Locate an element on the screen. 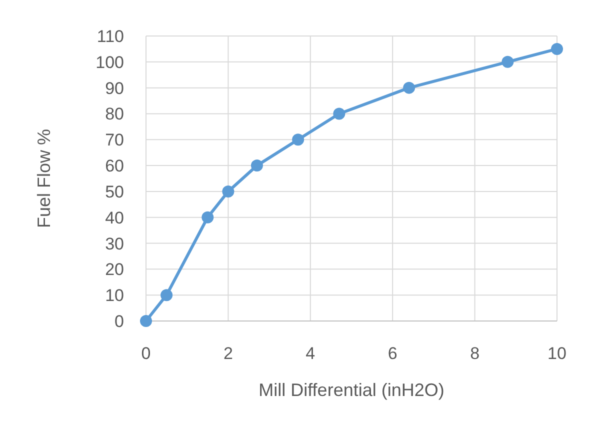 This screenshot has height=436, width=597. x-axis-title: Mill Differential (inH2O) is located at coordinates (351, 390).